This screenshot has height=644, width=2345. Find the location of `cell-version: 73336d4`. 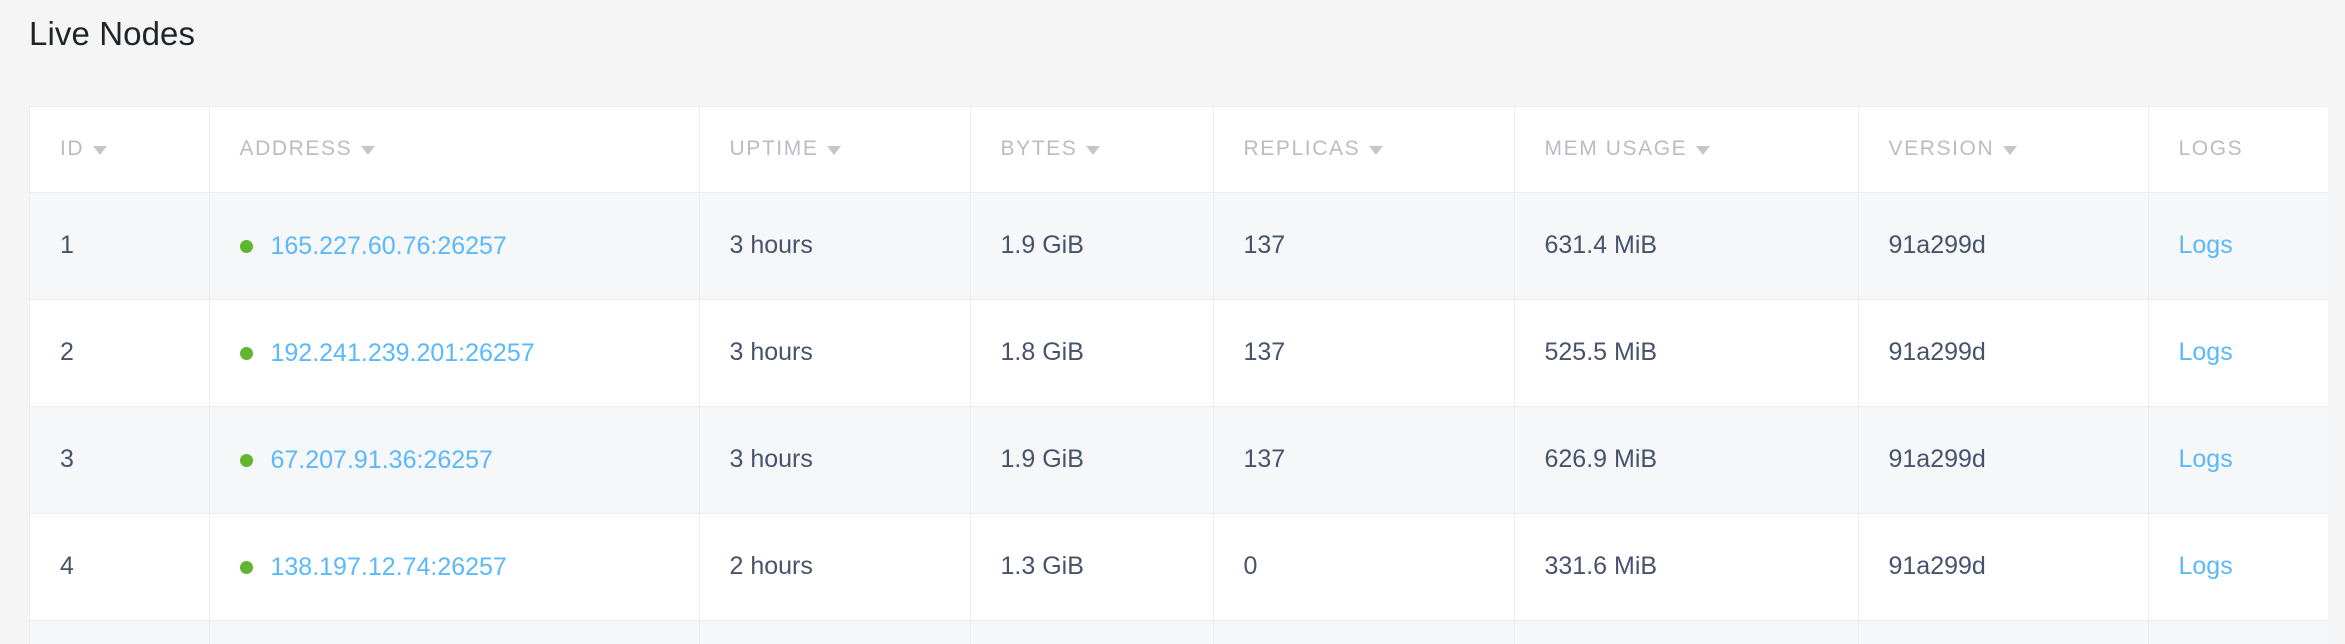

cell-version: 73336d4 is located at coordinates (2003, 632).